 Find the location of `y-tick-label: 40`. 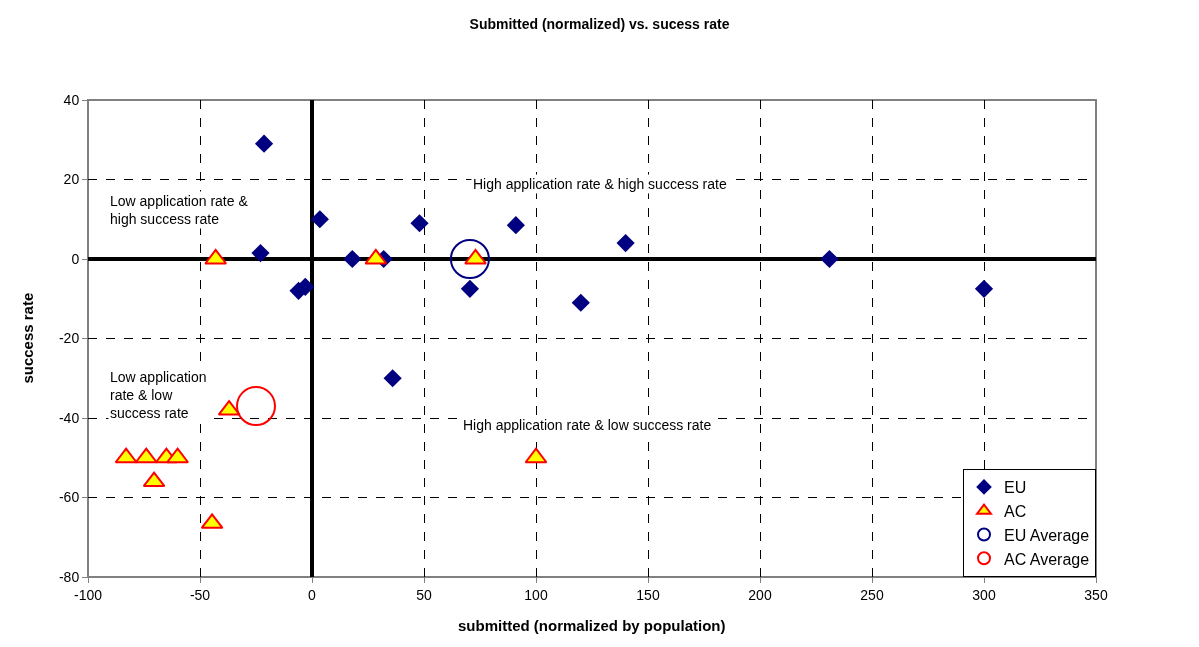

y-tick-label: 40 is located at coordinates (71, 99).